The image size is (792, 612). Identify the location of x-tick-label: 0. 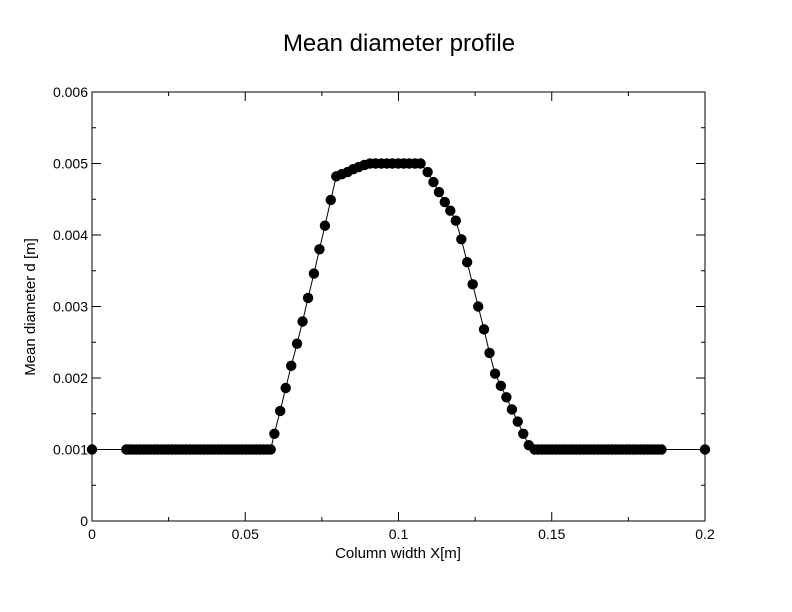
(92, 534).